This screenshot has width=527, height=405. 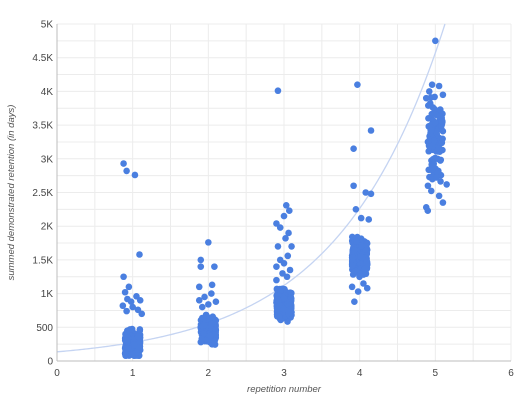 I want to click on y-tick-label: 1K, so click(x=47, y=294).